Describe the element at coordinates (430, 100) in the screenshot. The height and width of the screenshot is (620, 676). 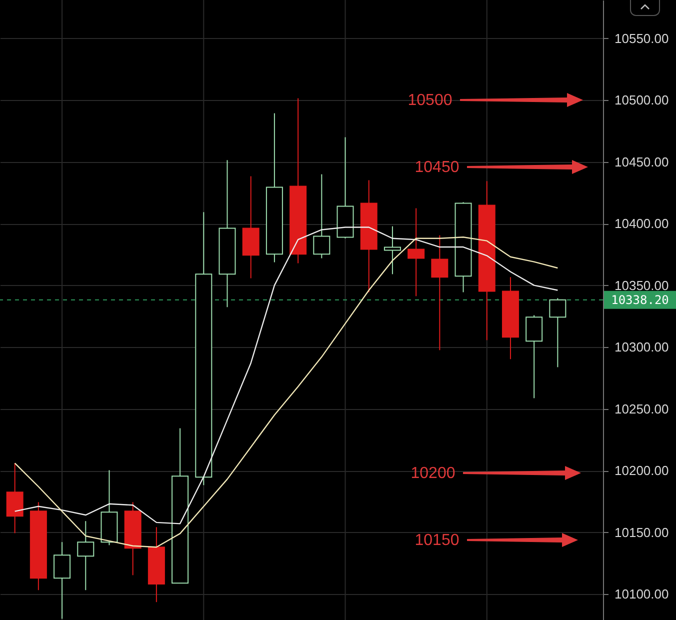
I see `annotation: 10500` at that location.